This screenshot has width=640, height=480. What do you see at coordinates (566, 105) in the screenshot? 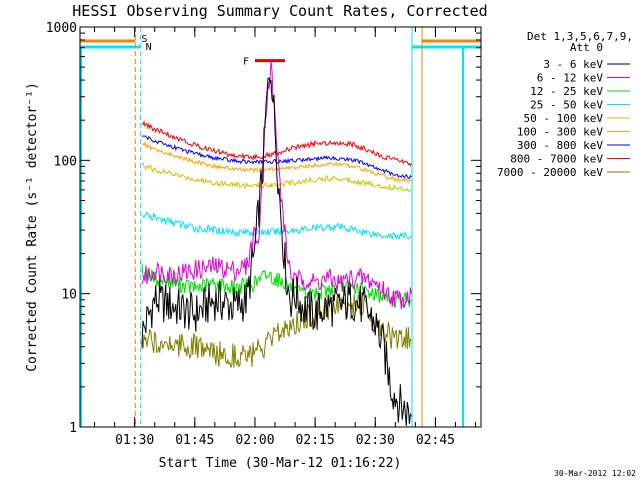
I see `legend-label: 25 - 50 keV` at bounding box center [566, 105].